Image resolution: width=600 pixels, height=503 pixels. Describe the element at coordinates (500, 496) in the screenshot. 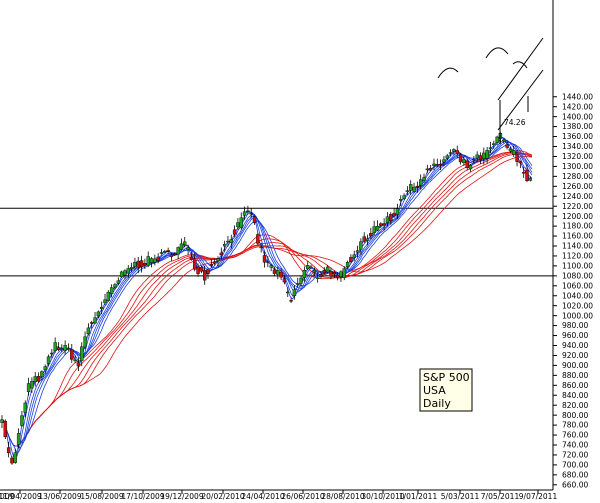

I see `x-tick-label-12: 7/05/2011` at that location.